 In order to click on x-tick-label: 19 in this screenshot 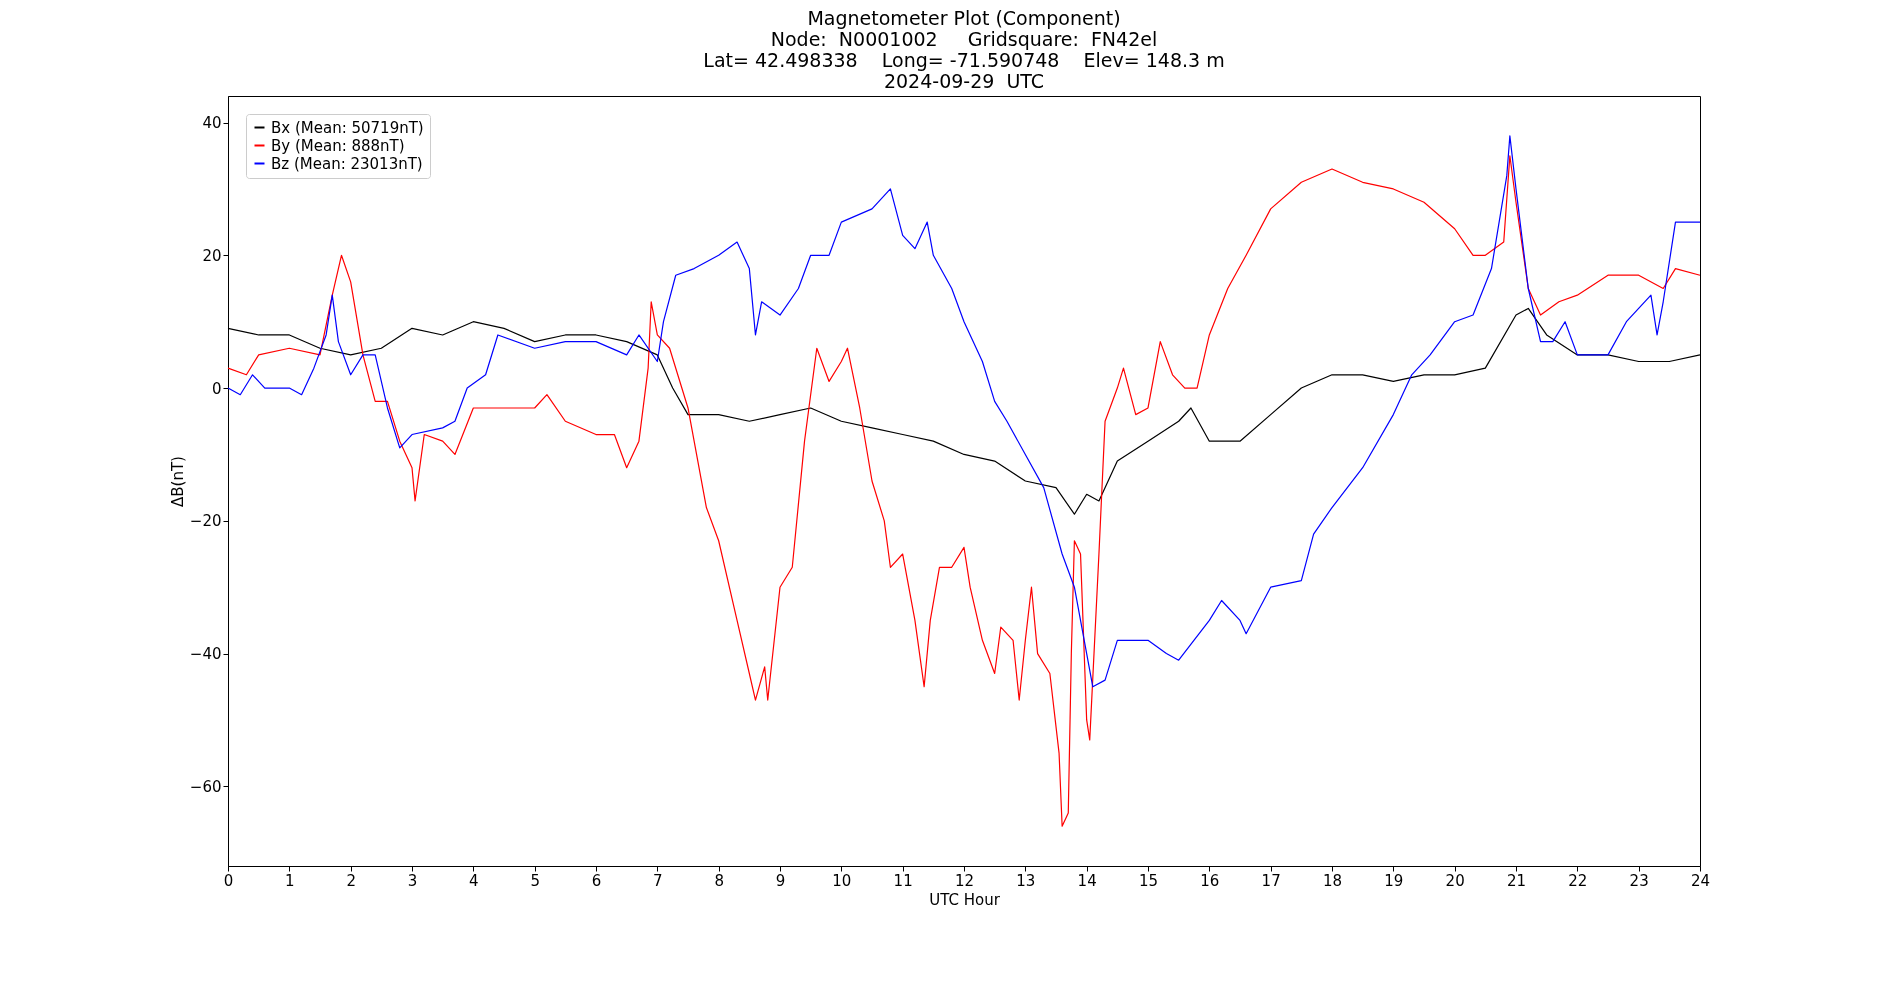, I will do `click(1394, 880)`.